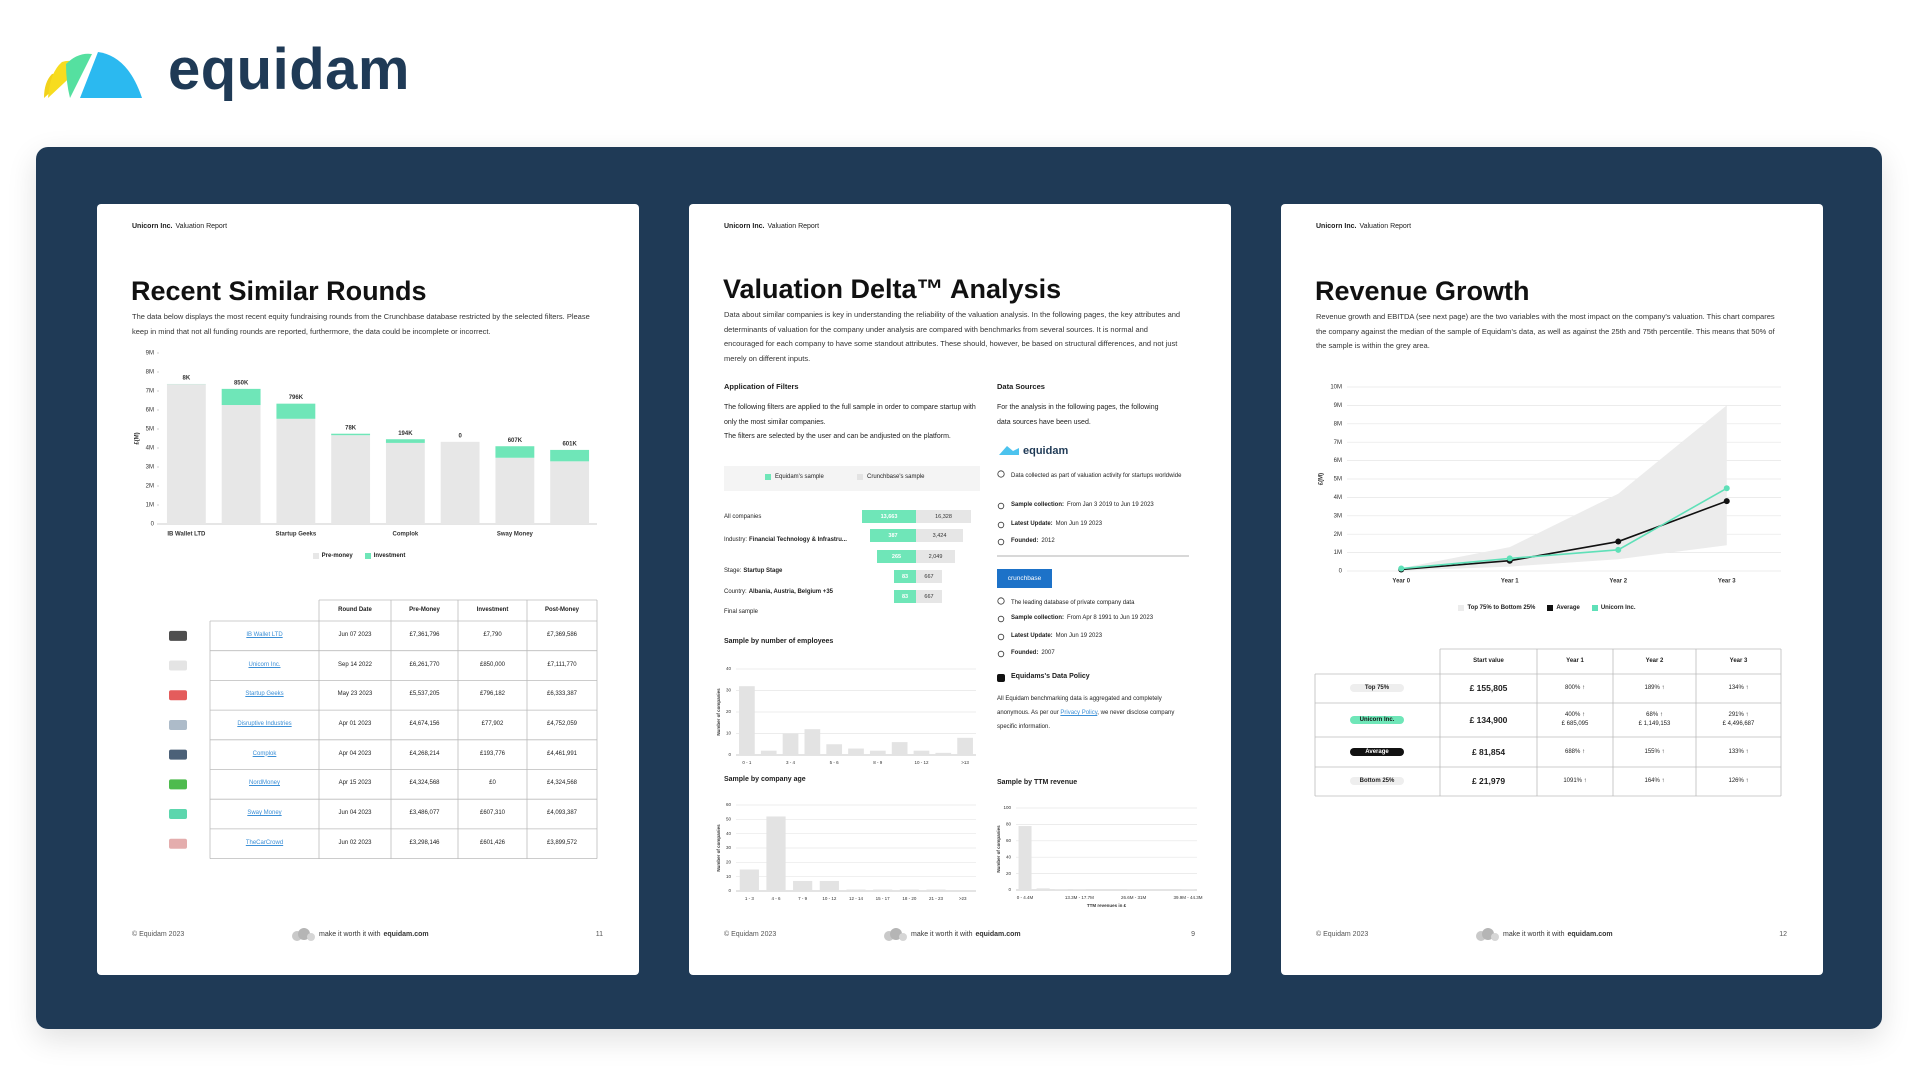 Image resolution: width=1920 pixels, height=1080 pixels. Describe the element at coordinates (1377, 781) in the screenshot. I see `row-label: Bottom 25%` at that location.